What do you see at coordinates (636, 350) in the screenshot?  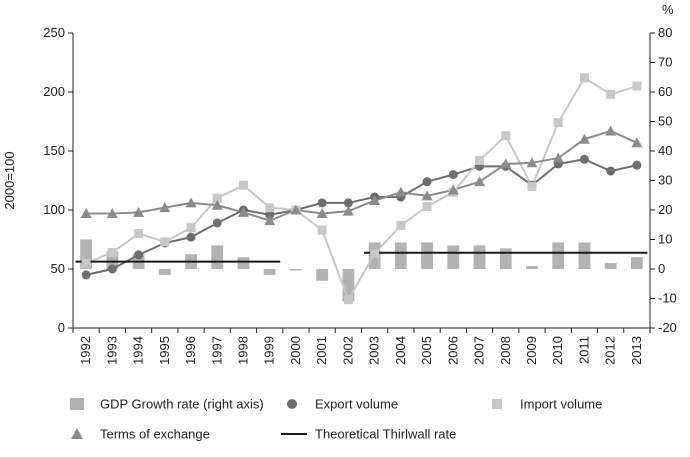 I see `x-tick-label: 2013` at bounding box center [636, 350].